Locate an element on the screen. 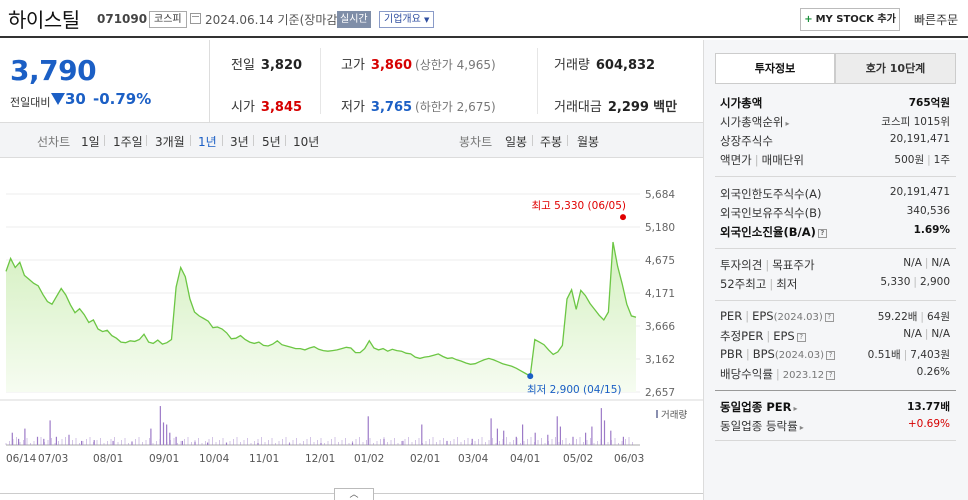 This screenshot has height=500, width=968. volume-legend: 거래량 is located at coordinates (674, 415).